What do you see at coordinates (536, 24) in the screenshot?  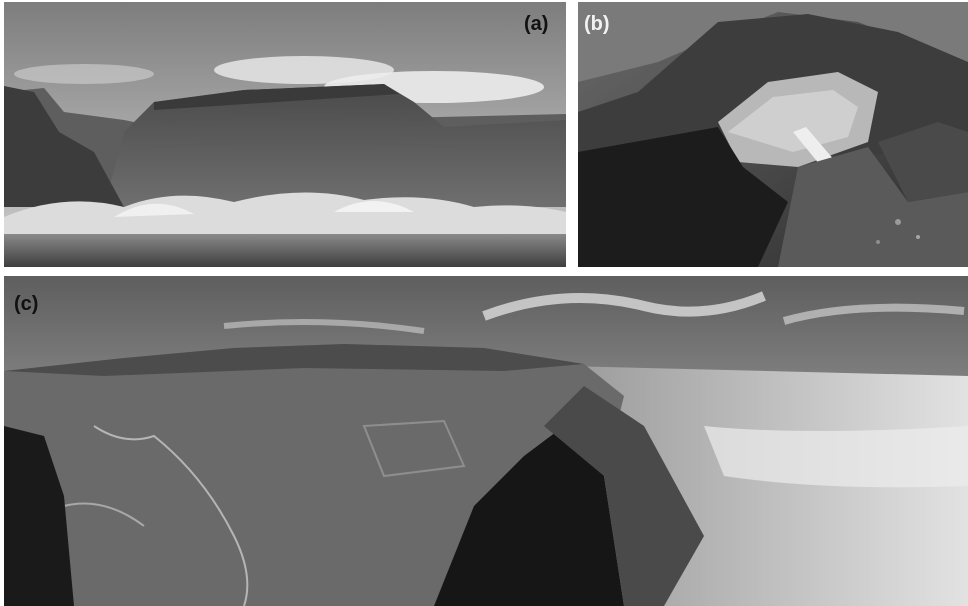 I see `panel-label-a: (a)` at bounding box center [536, 24].